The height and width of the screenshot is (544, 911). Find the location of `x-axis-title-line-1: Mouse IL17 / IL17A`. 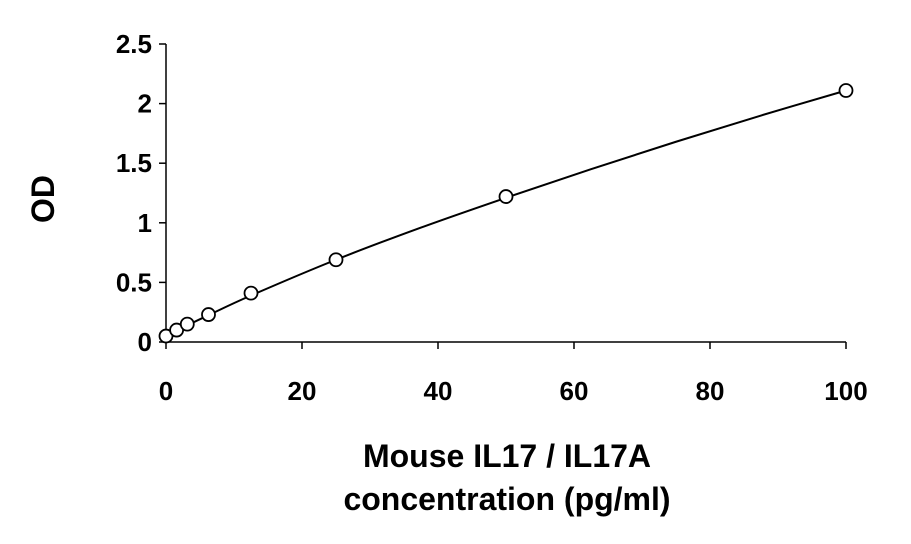

x-axis-title-line-1: Mouse IL17 / IL17A is located at coordinates (507, 456).